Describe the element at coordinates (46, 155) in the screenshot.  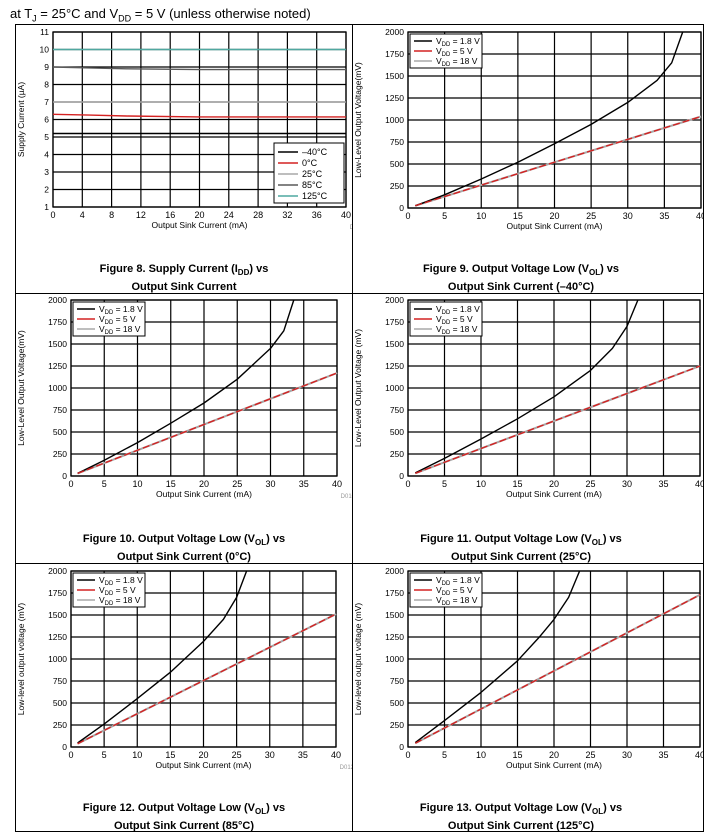
I see `y-tick-label: 4` at that location.